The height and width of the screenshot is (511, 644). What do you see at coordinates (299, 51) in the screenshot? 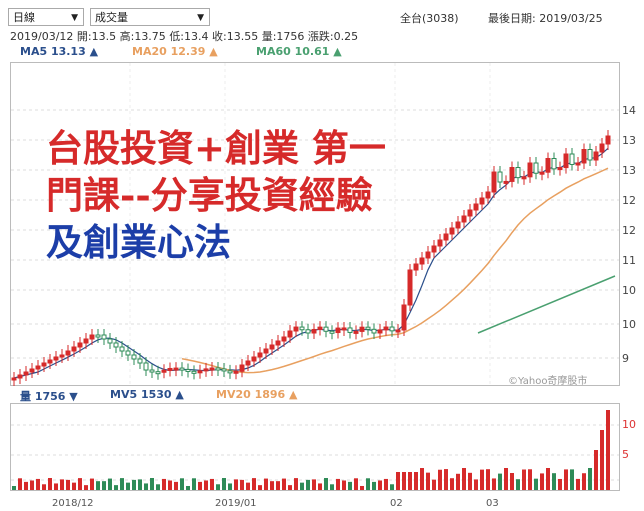
I see `ma60-legend: MA60 10.61 ▲` at bounding box center [299, 51].